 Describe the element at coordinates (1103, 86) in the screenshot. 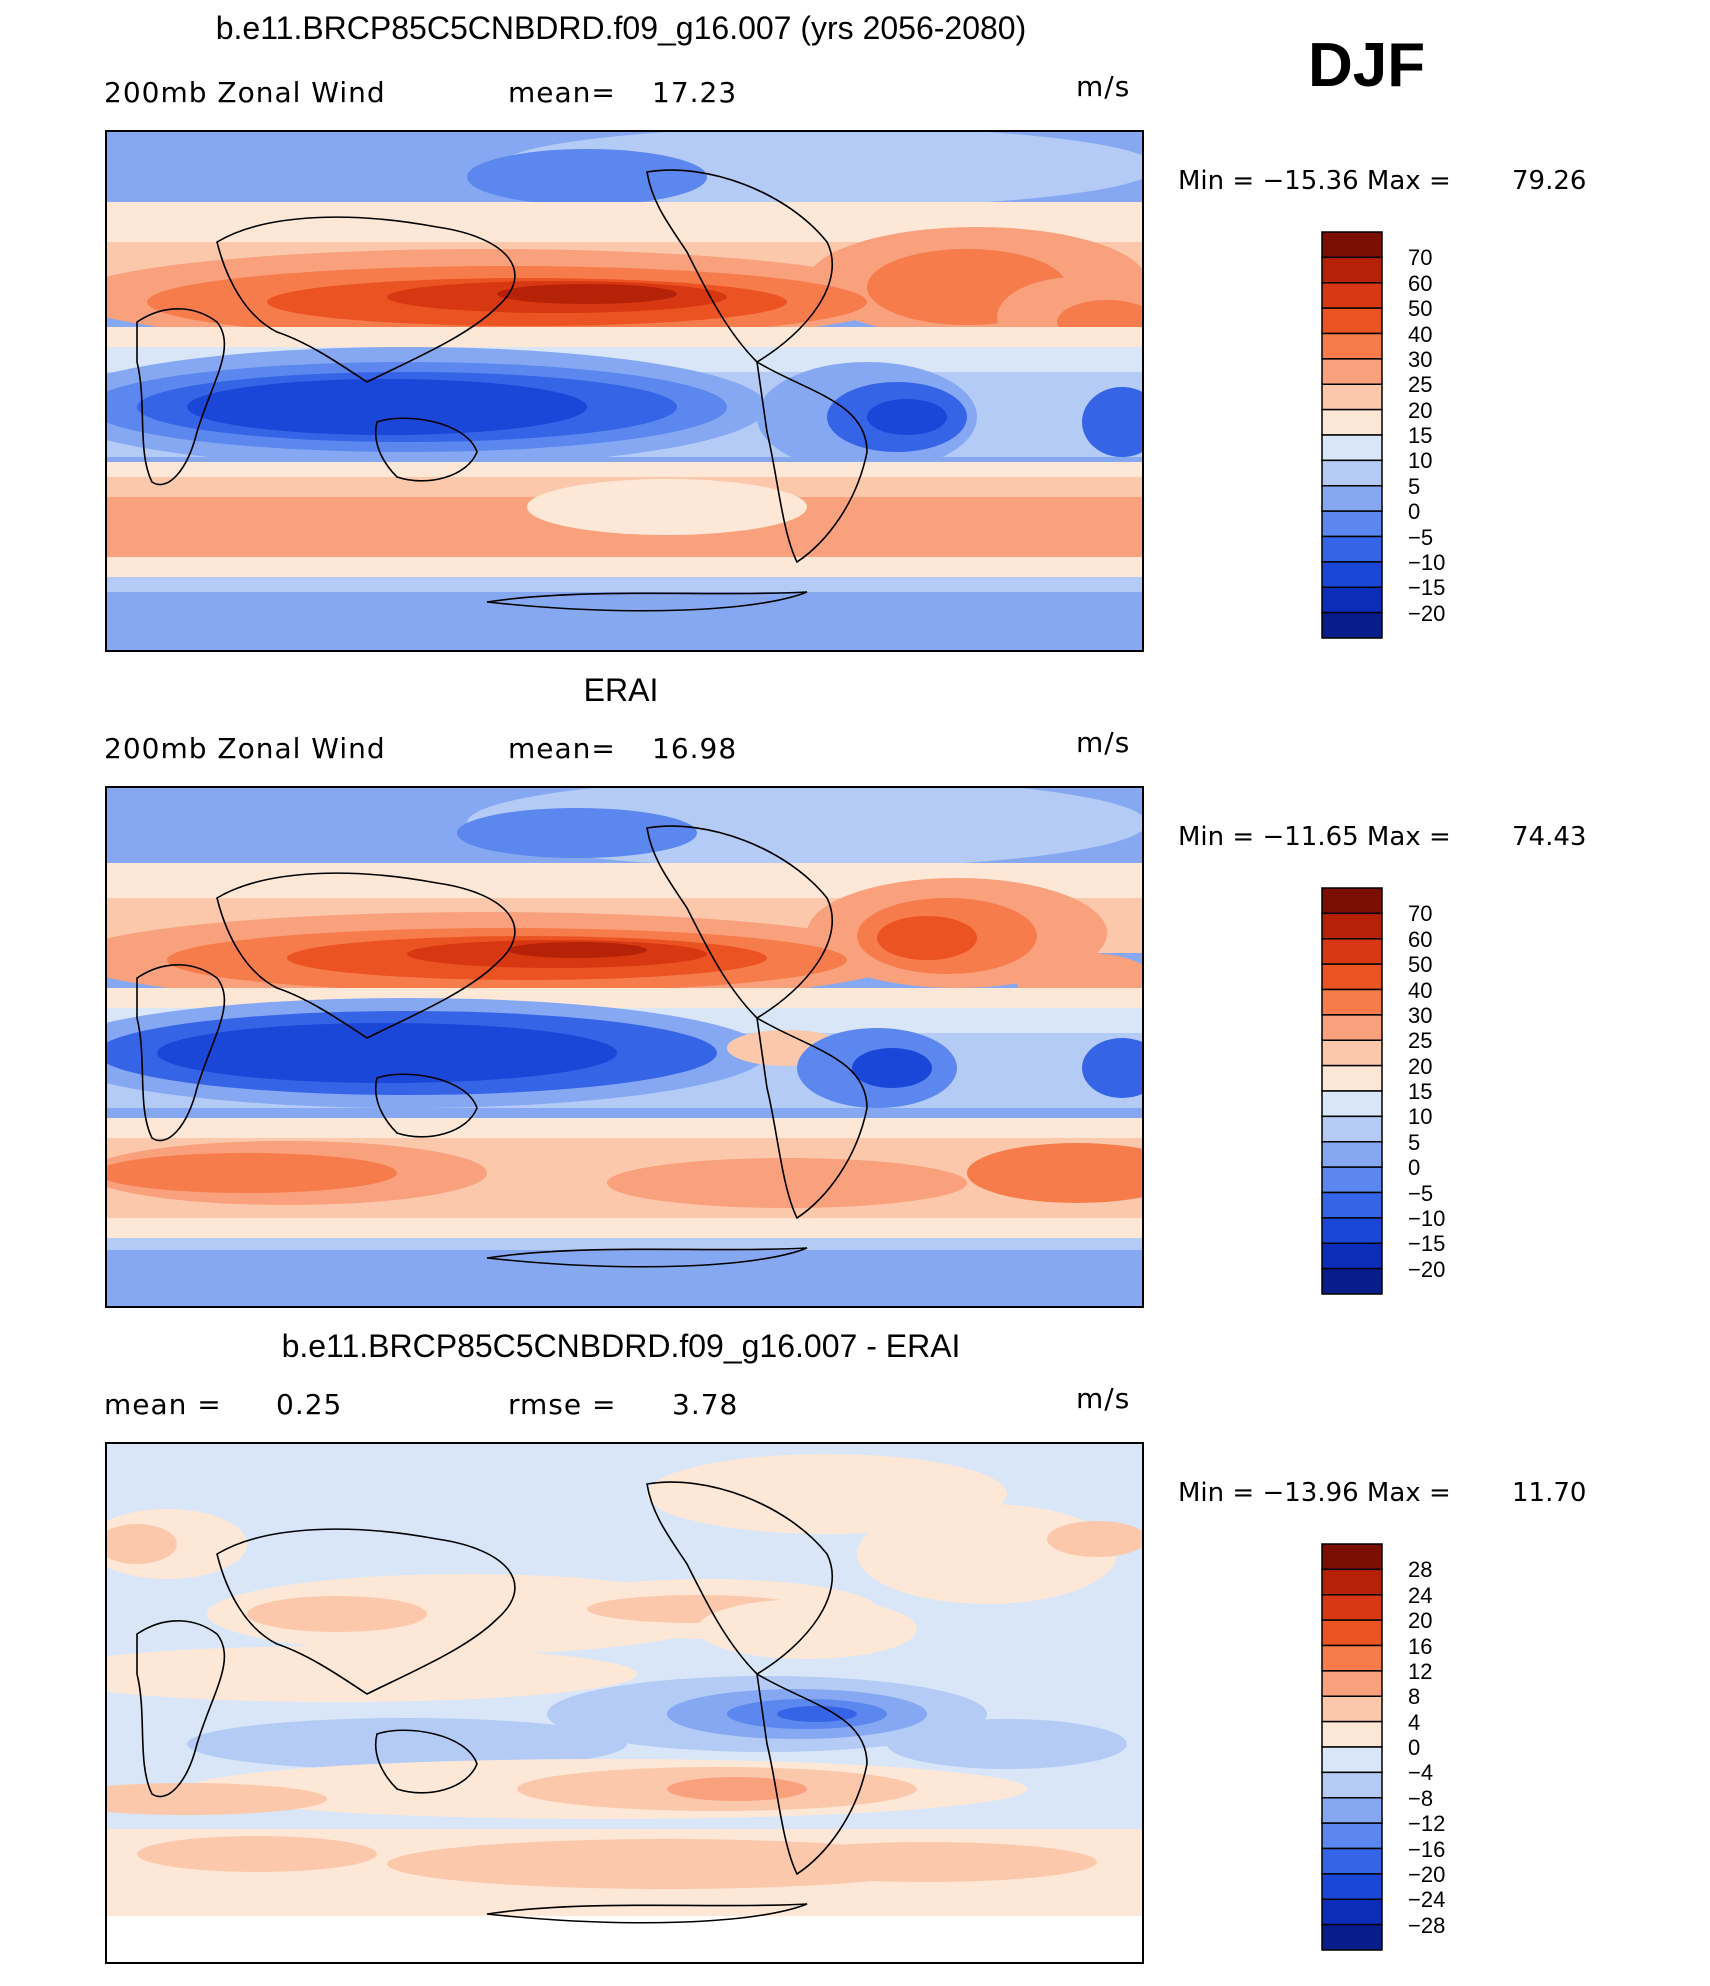

I see `panel1-units: m/s` at that location.